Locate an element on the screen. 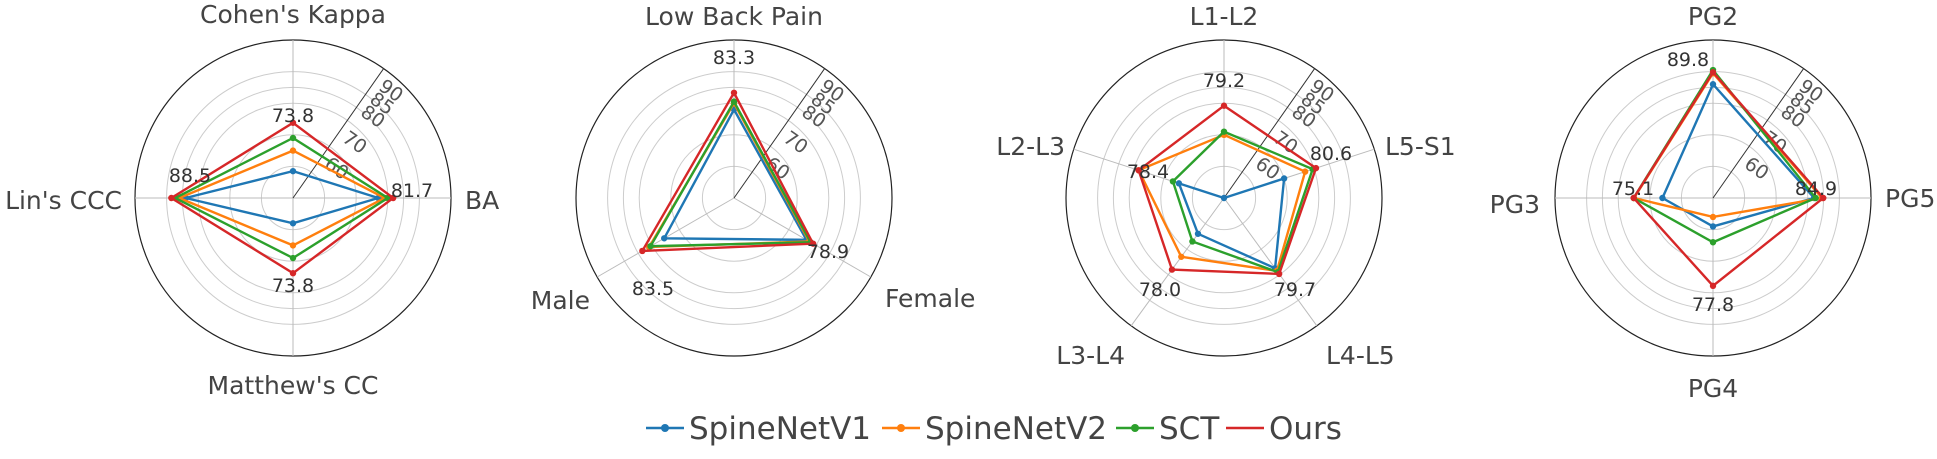 The image size is (1937, 459). data-label: 83.3 is located at coordinates (734, 58).